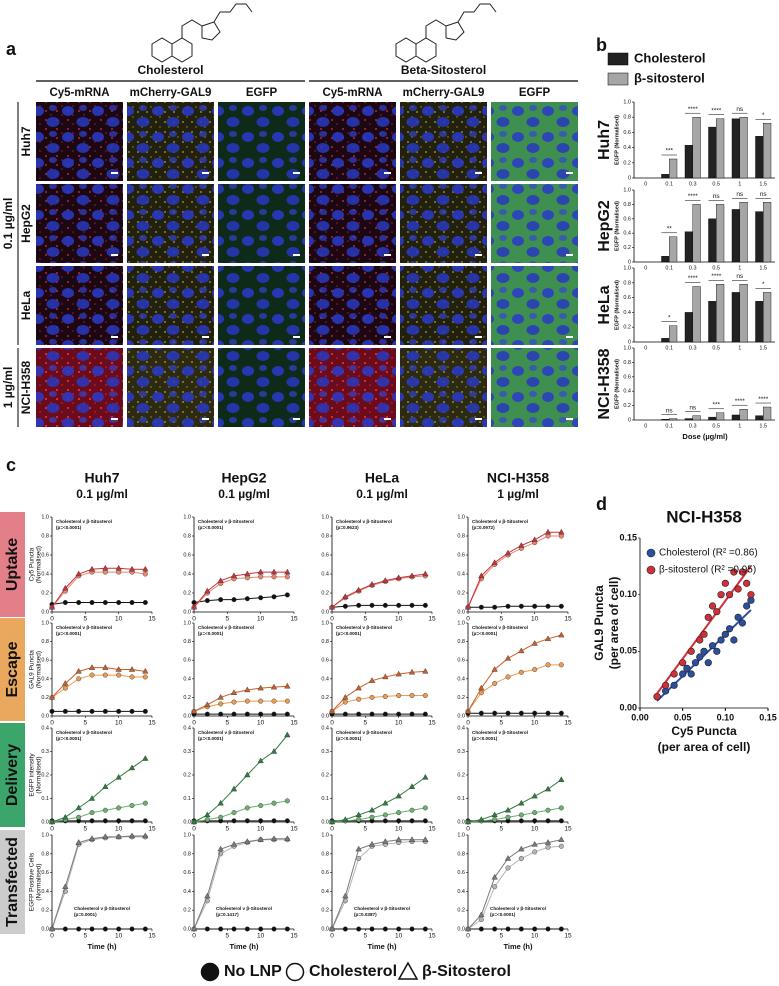 The height and width of the screenshot is (986, 779). I want to click on y-tick-label: 0.2, so click(461, 911).